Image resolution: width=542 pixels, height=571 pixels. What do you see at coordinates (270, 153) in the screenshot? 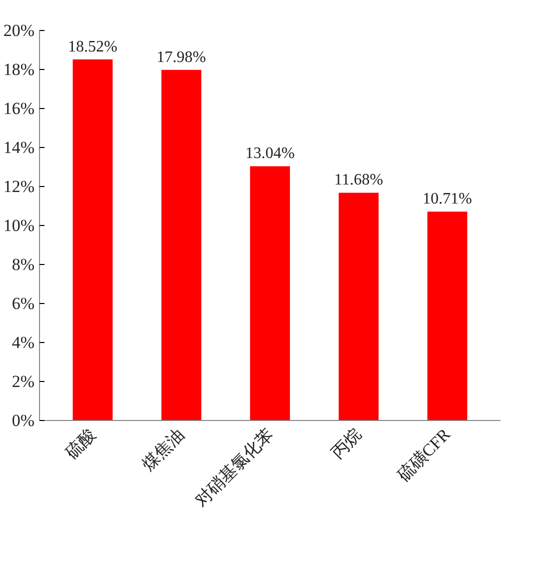
I see `data-label: 13.04%` at bounding box center [270, 153].